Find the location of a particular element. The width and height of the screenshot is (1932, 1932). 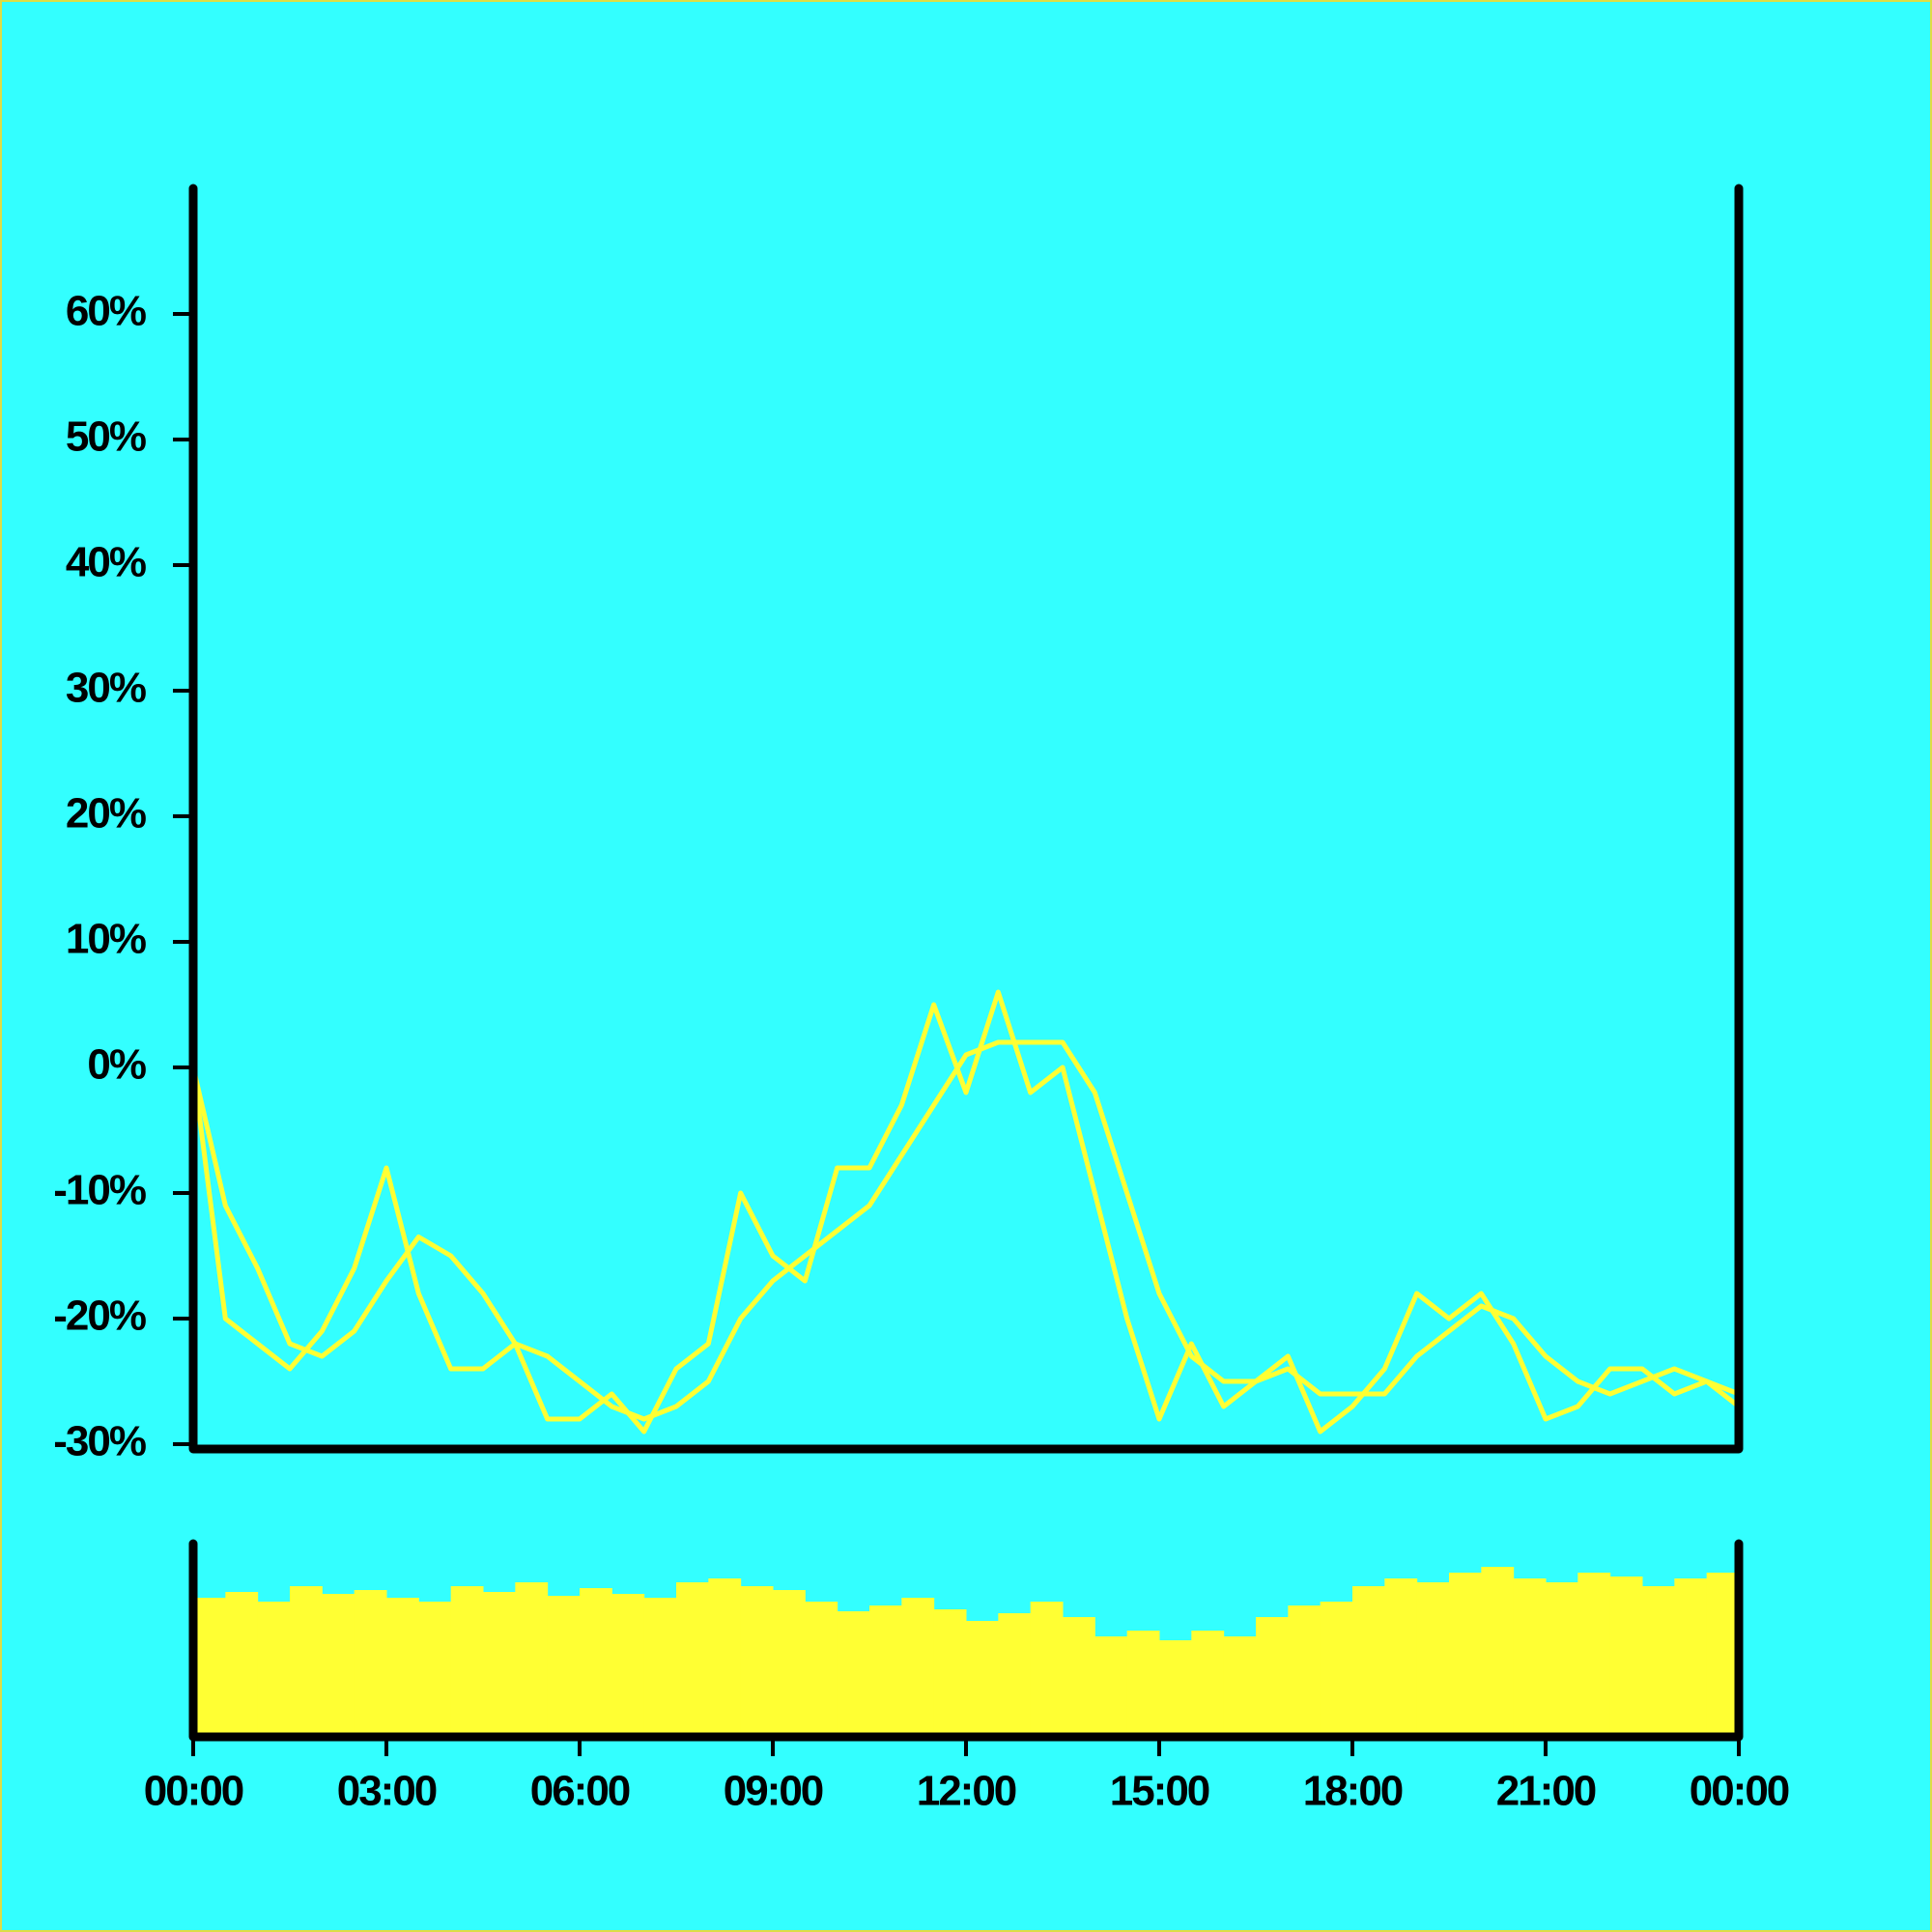

y-tick-label: 30% is located at coordinates (106, 688).